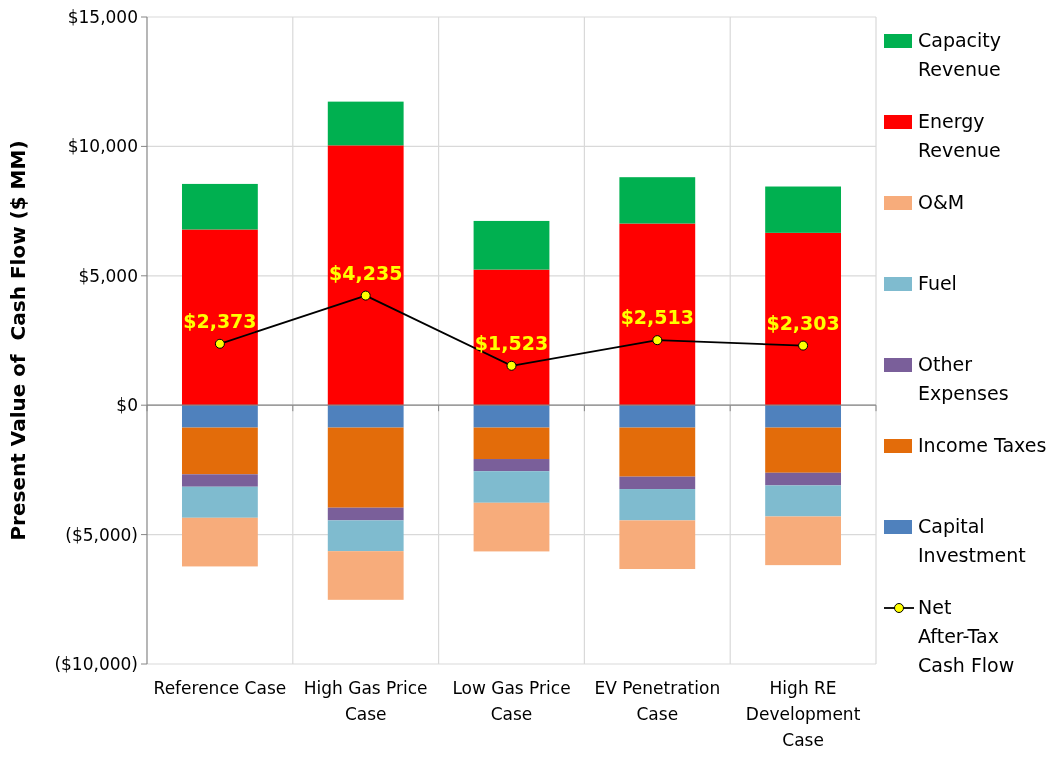  What do you see at coordinates (96, 663) in the screenshot?
I see `y-tick-label: ($10,000)` at bounding box center [96, 663].